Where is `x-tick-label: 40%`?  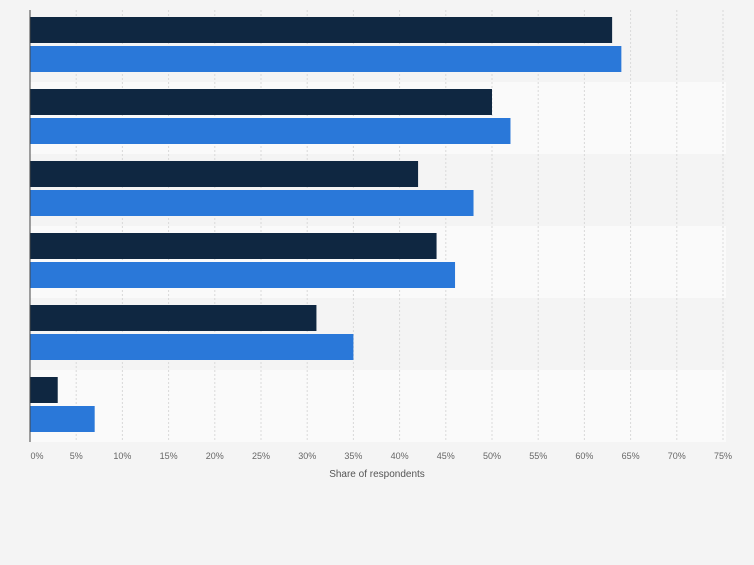
x-tick-label: 40% is located at coordinates (400, 456).